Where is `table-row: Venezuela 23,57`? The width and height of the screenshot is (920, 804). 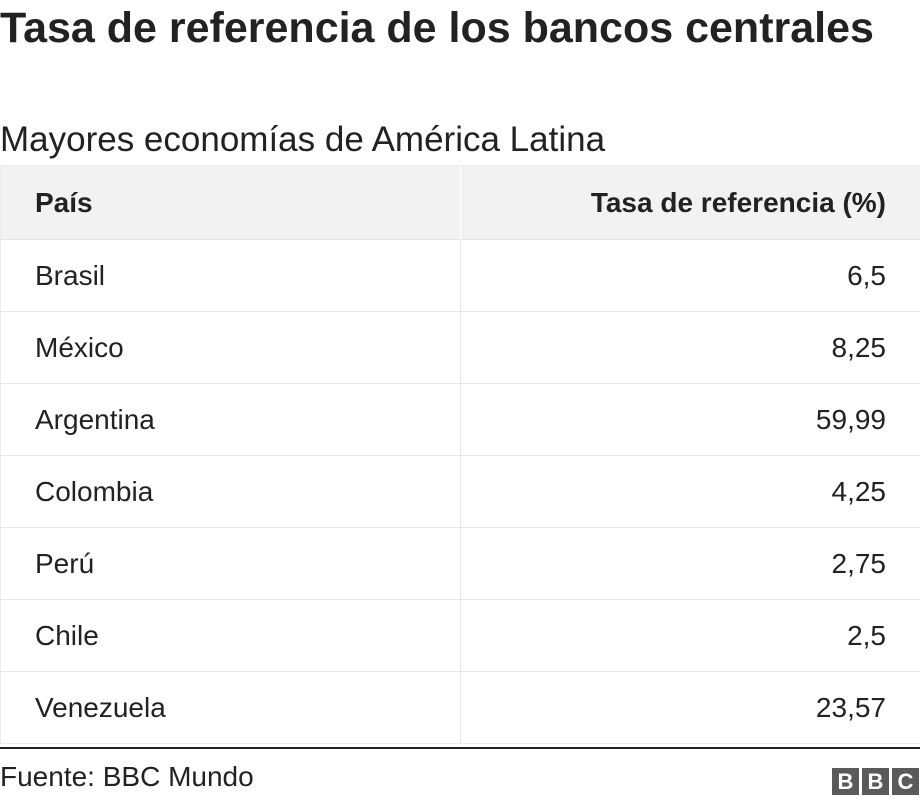
table-row: Venezuela 23,57 is located at coordinates (460, 707).